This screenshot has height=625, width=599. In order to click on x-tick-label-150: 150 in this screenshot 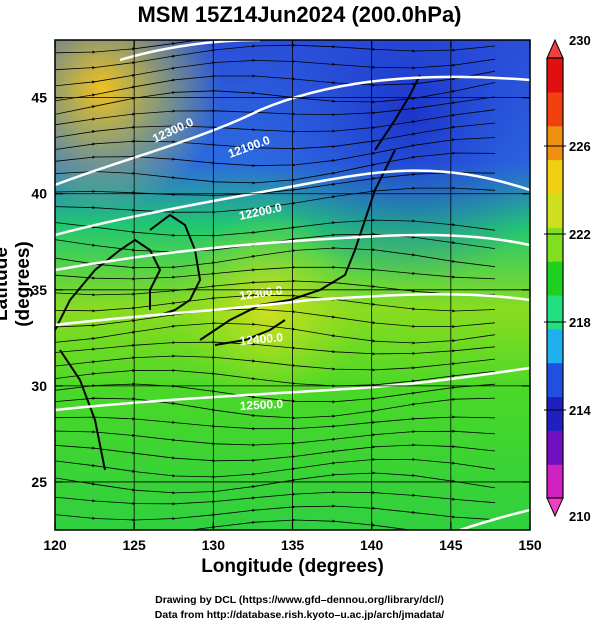, I will do `click(530, 545)`.